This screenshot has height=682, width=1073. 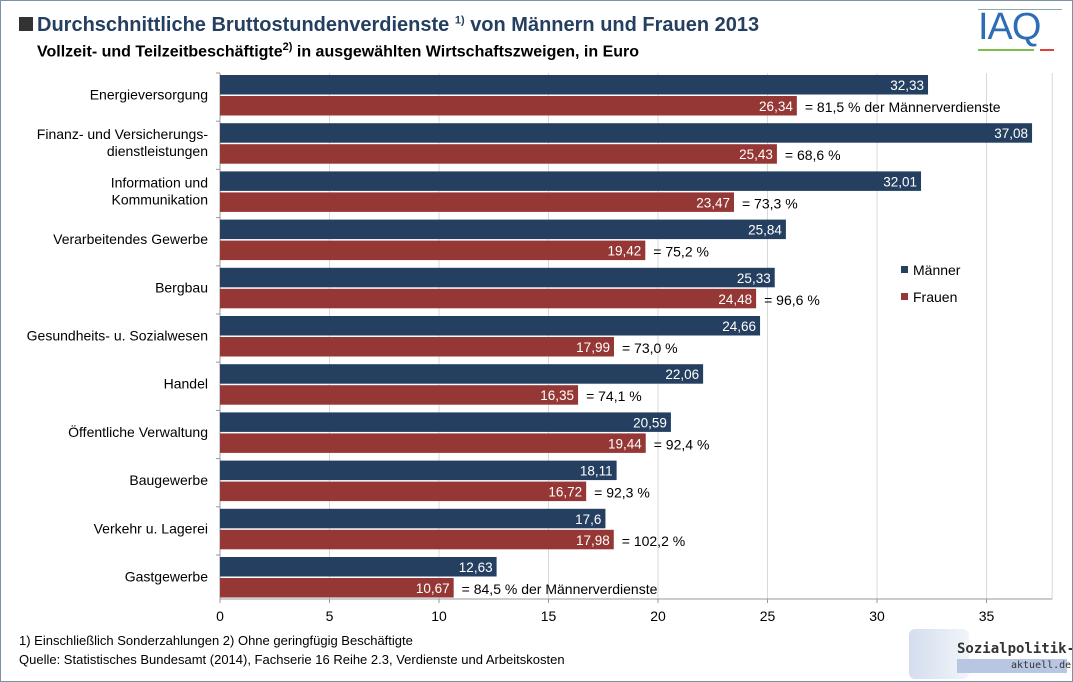 I want to click on bar-value-label: 37,08, so click(x=1011, y=133).